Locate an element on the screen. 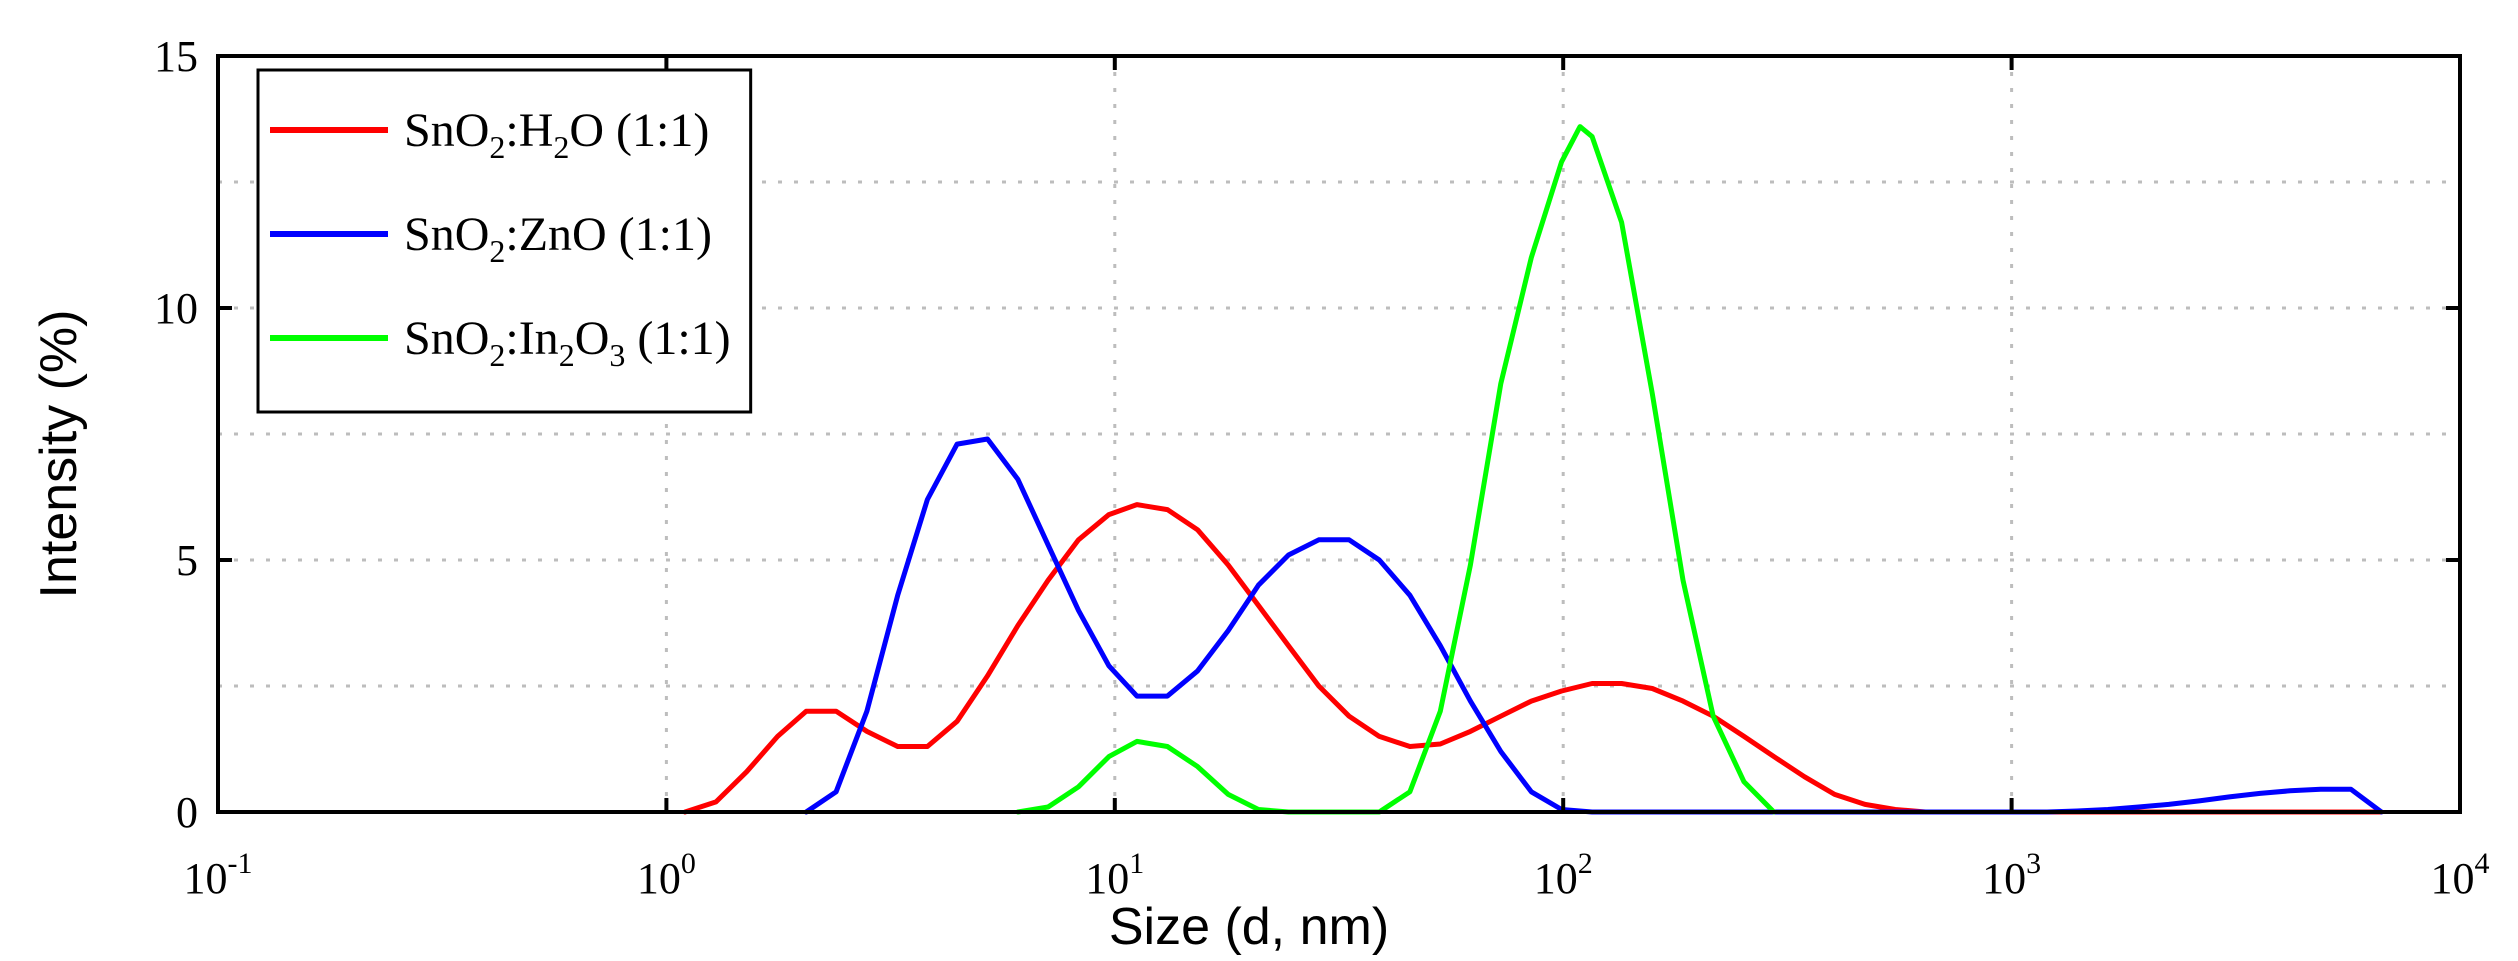  y-tick-label: 0 is located at coordinates (187, 812).